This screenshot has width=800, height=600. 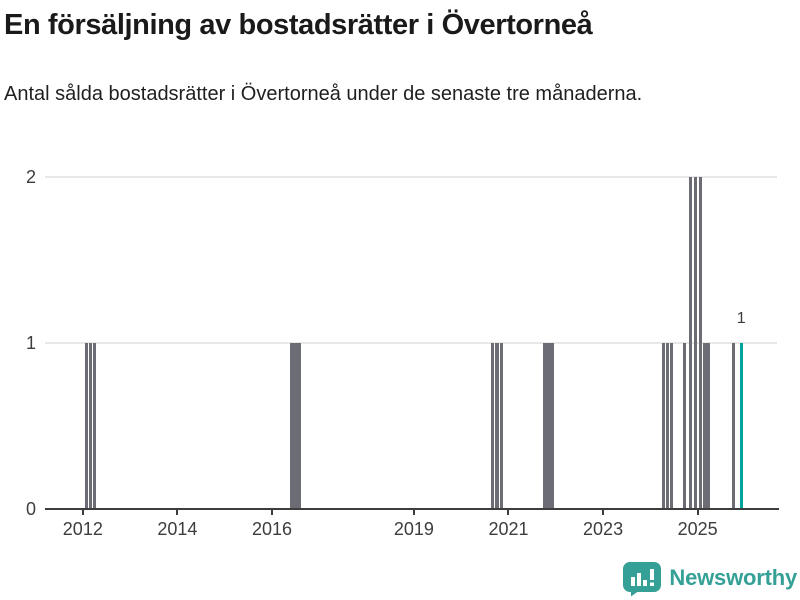 What do you see at coordinates (30, 343) in the screenshot?
I see `y-axis-tick-label: 1` at bounding box center [30, 343].